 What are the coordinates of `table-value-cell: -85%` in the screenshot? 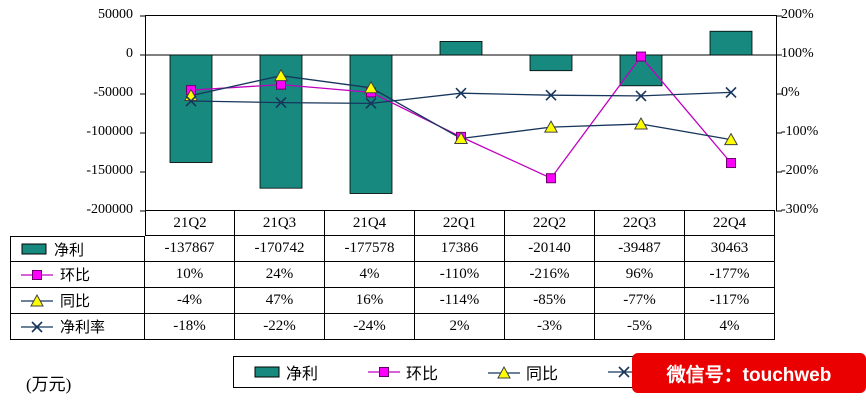 It's located at (550, 301).